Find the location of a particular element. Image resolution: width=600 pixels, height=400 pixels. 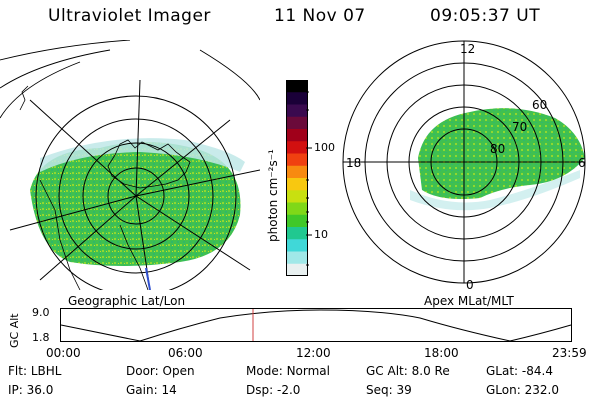

colorbar-tick-100: 100 is located at coordinates (324, 147).